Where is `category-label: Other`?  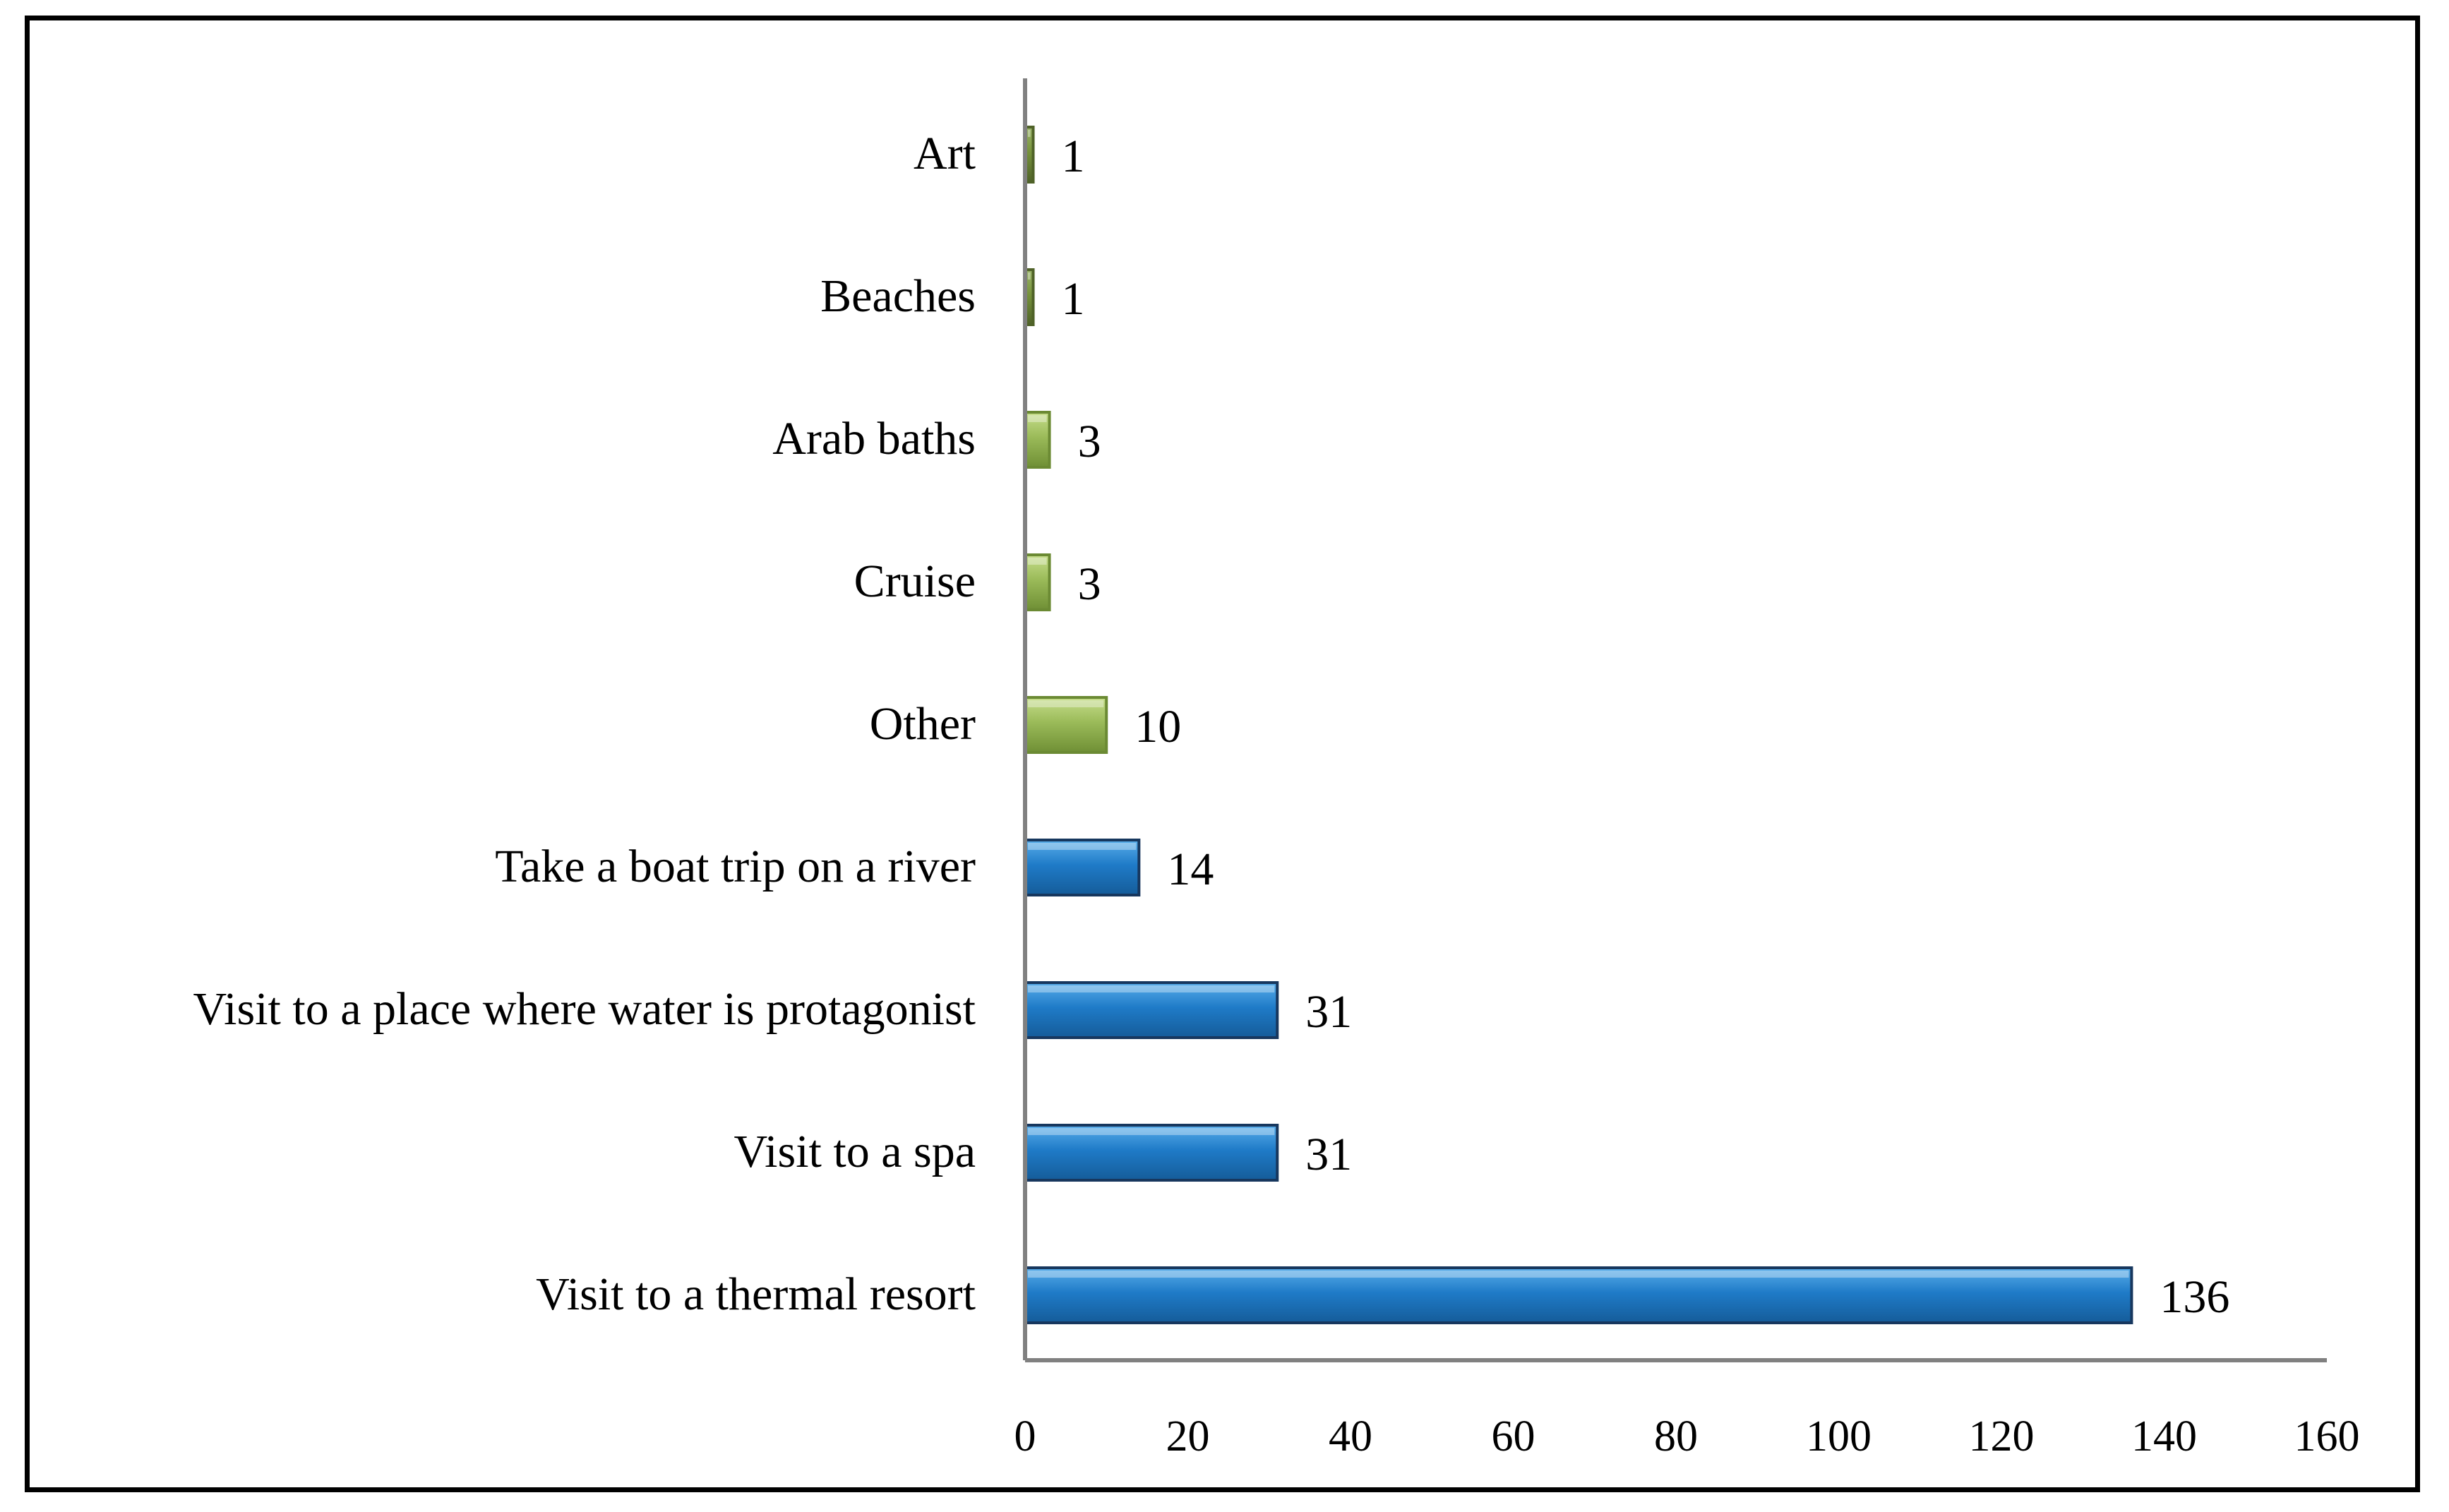 category-label: Other is located at coordinates (923, 724).